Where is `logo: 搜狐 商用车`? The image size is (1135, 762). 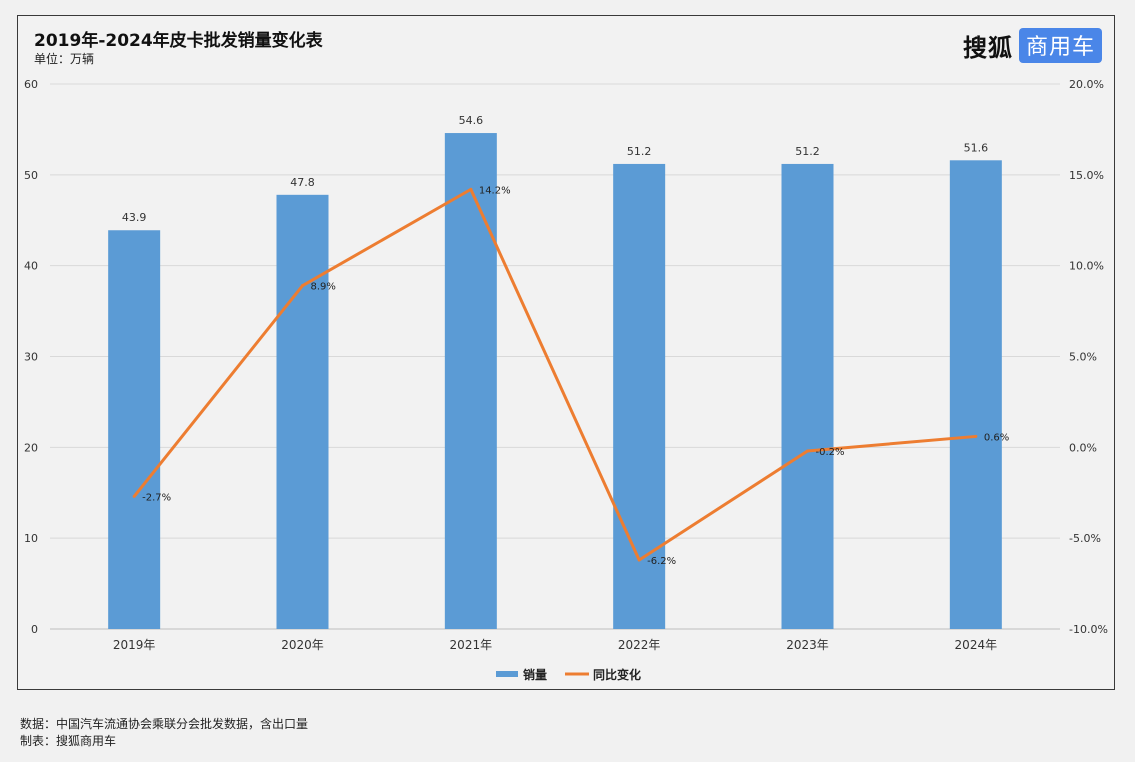 logo: 搜狐 商用车 is located at coordinates (1032, 45).